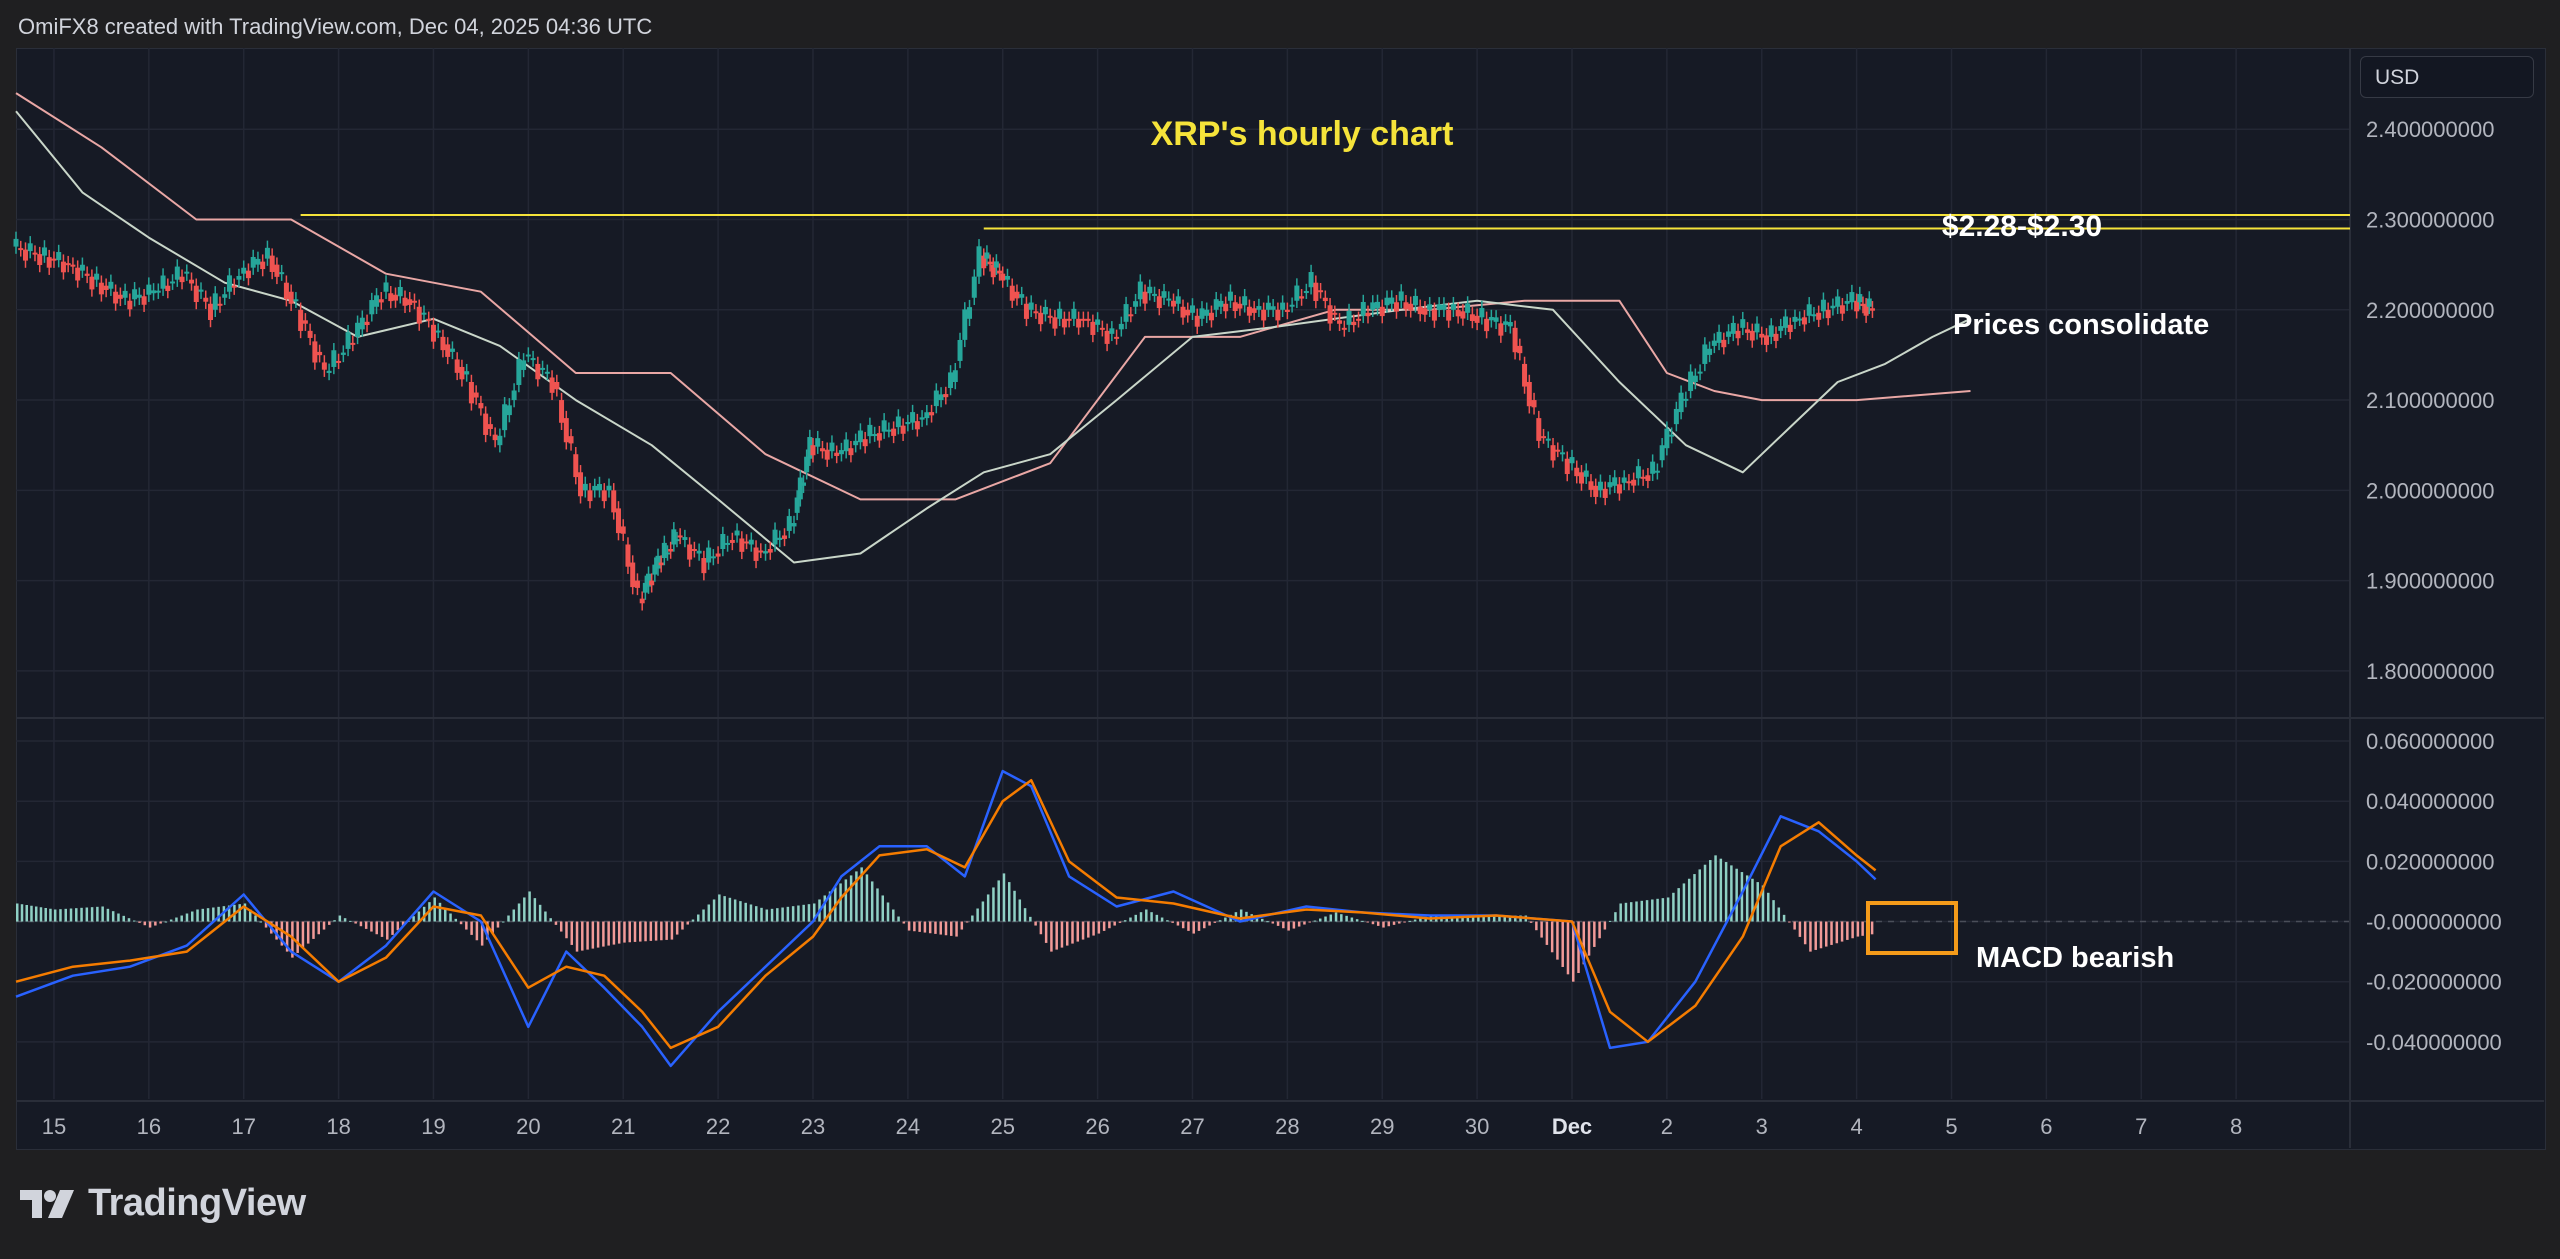  What do you see at coordinates (1382, 1126) in the screenshot?
I see `time-tick-label: 29` at bounding box center [1382, 1126].